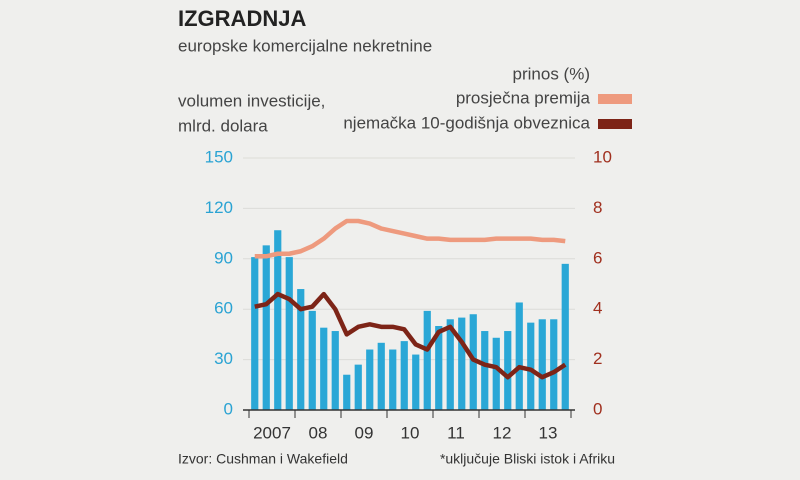 The height and width of the screenshot is (480, 800). What do you see at coordinates (597, 308) in the screenshot?
I see `y2-tick-label: 4` at bounding box center [597, 308].